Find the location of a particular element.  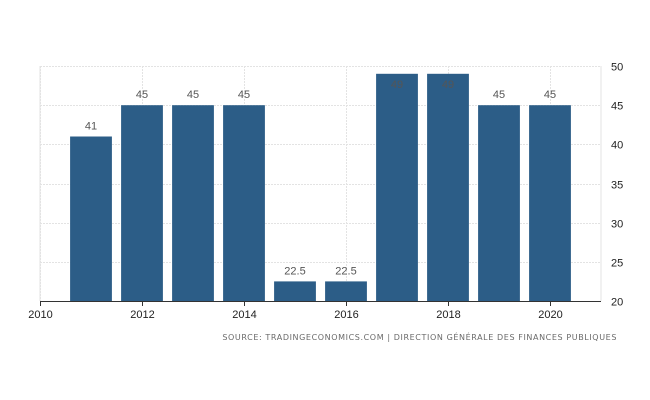

x-tick-label: 2018 is located at coordinates (448, 315).